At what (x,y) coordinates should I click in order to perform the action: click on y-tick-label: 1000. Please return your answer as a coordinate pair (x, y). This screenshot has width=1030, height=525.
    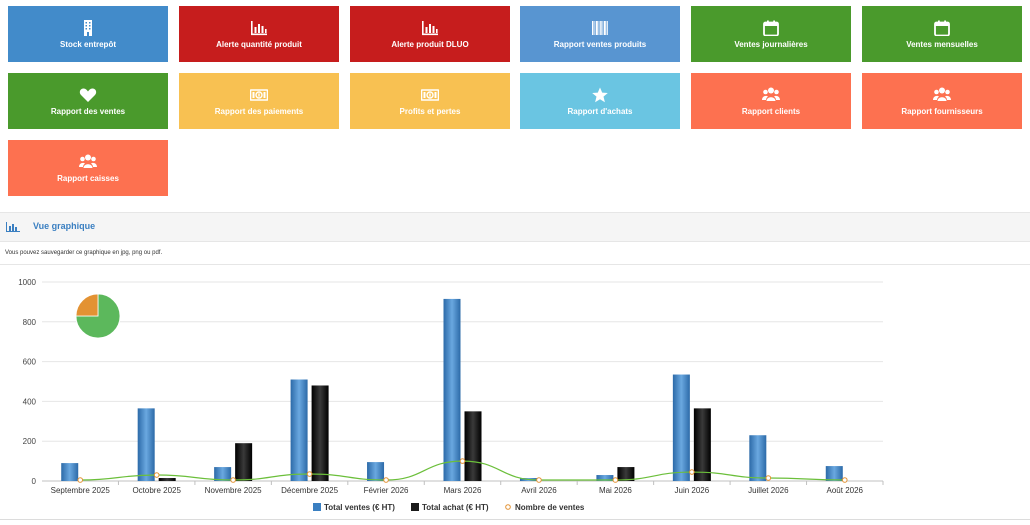
    Looking at the image, I should click on (27, 282).